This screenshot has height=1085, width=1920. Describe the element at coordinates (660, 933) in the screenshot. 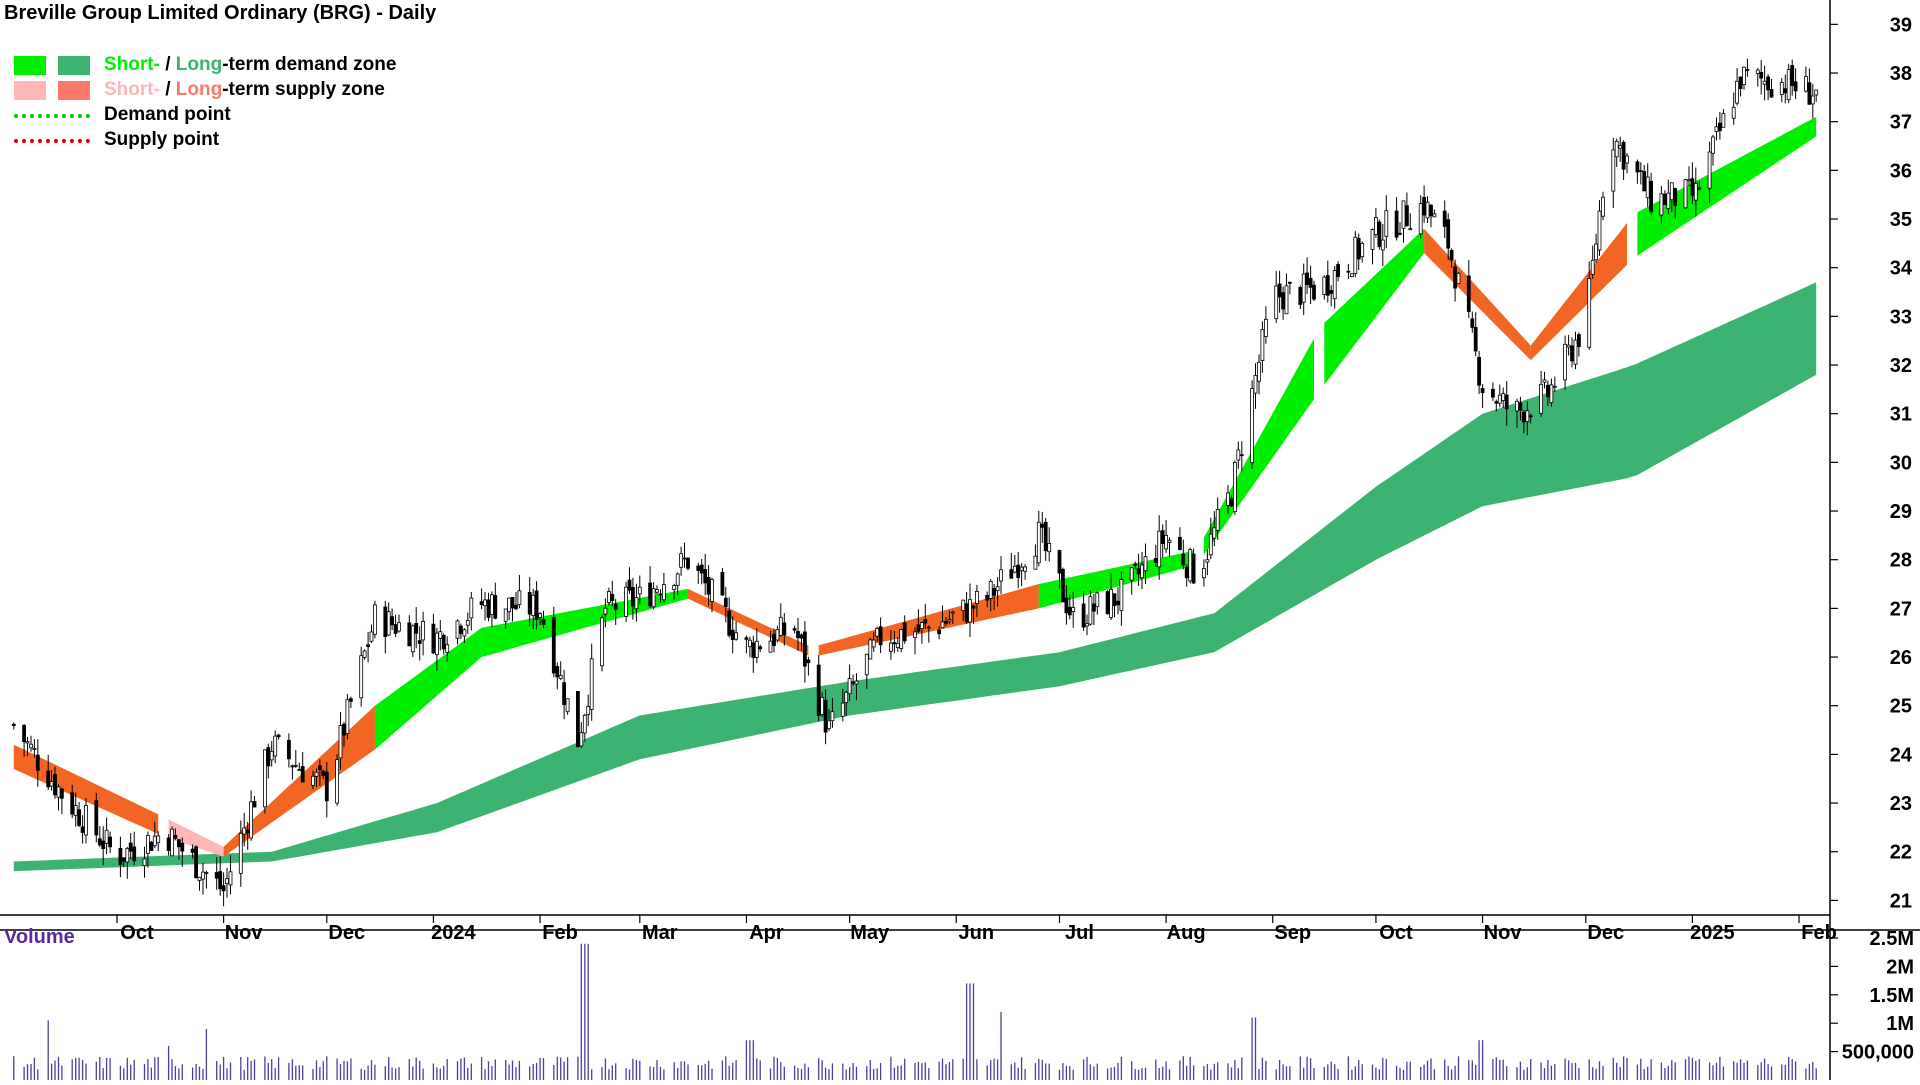

I see `x-tick-label: Mar` at that location.